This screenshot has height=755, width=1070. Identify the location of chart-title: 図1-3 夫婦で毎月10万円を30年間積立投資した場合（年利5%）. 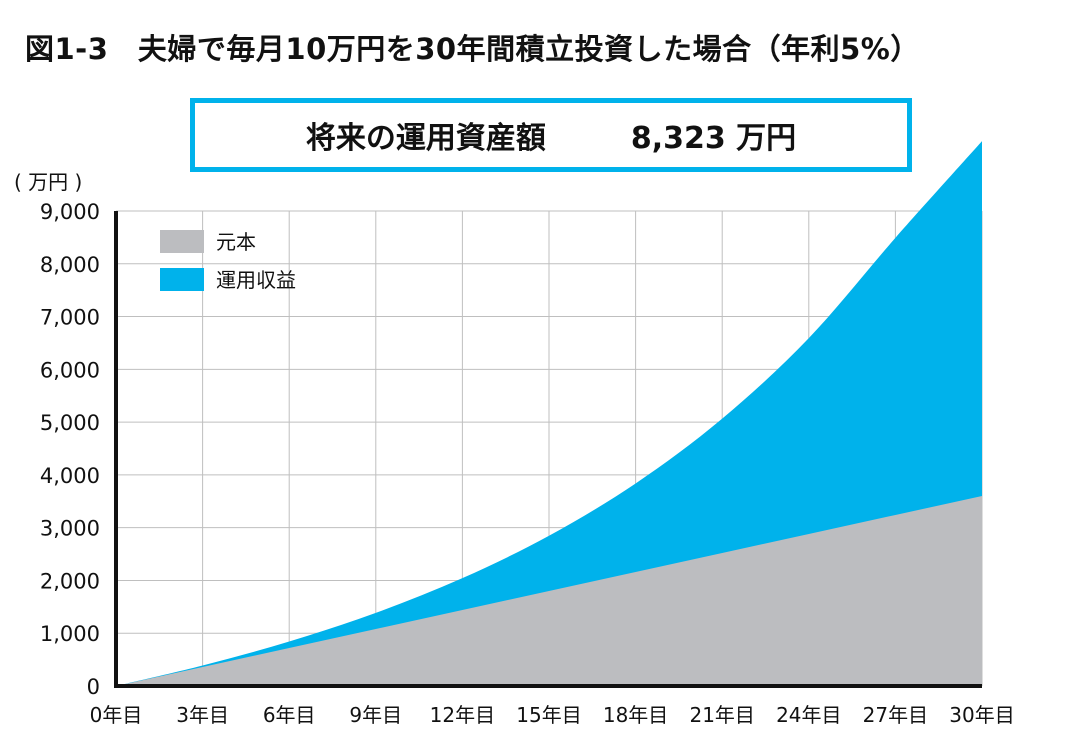
(472, 49).